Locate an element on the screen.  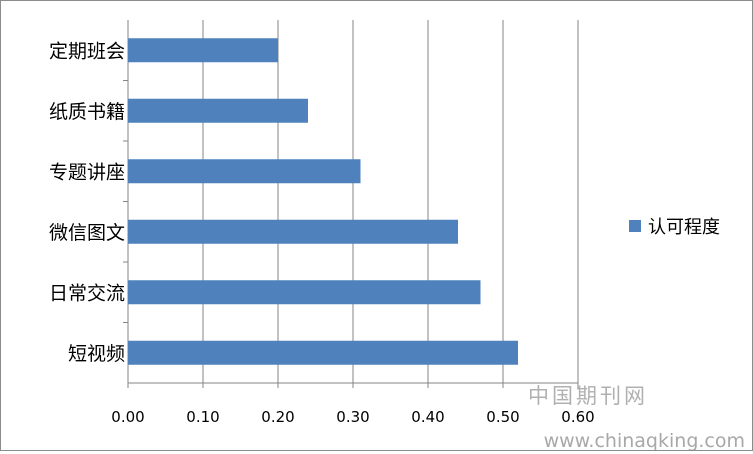
legend: 认可程度 is located at coordinates (674, 227).